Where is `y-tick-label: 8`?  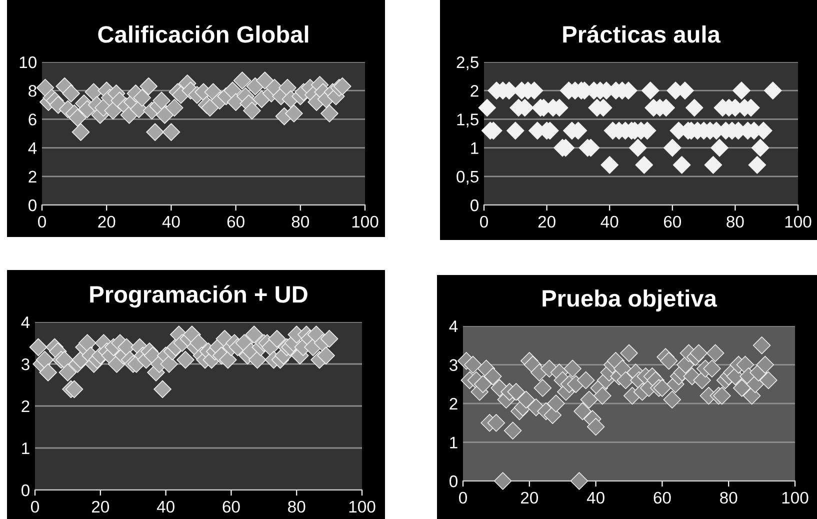
y-tick-label: 8 is located at coordinates (32, 91).